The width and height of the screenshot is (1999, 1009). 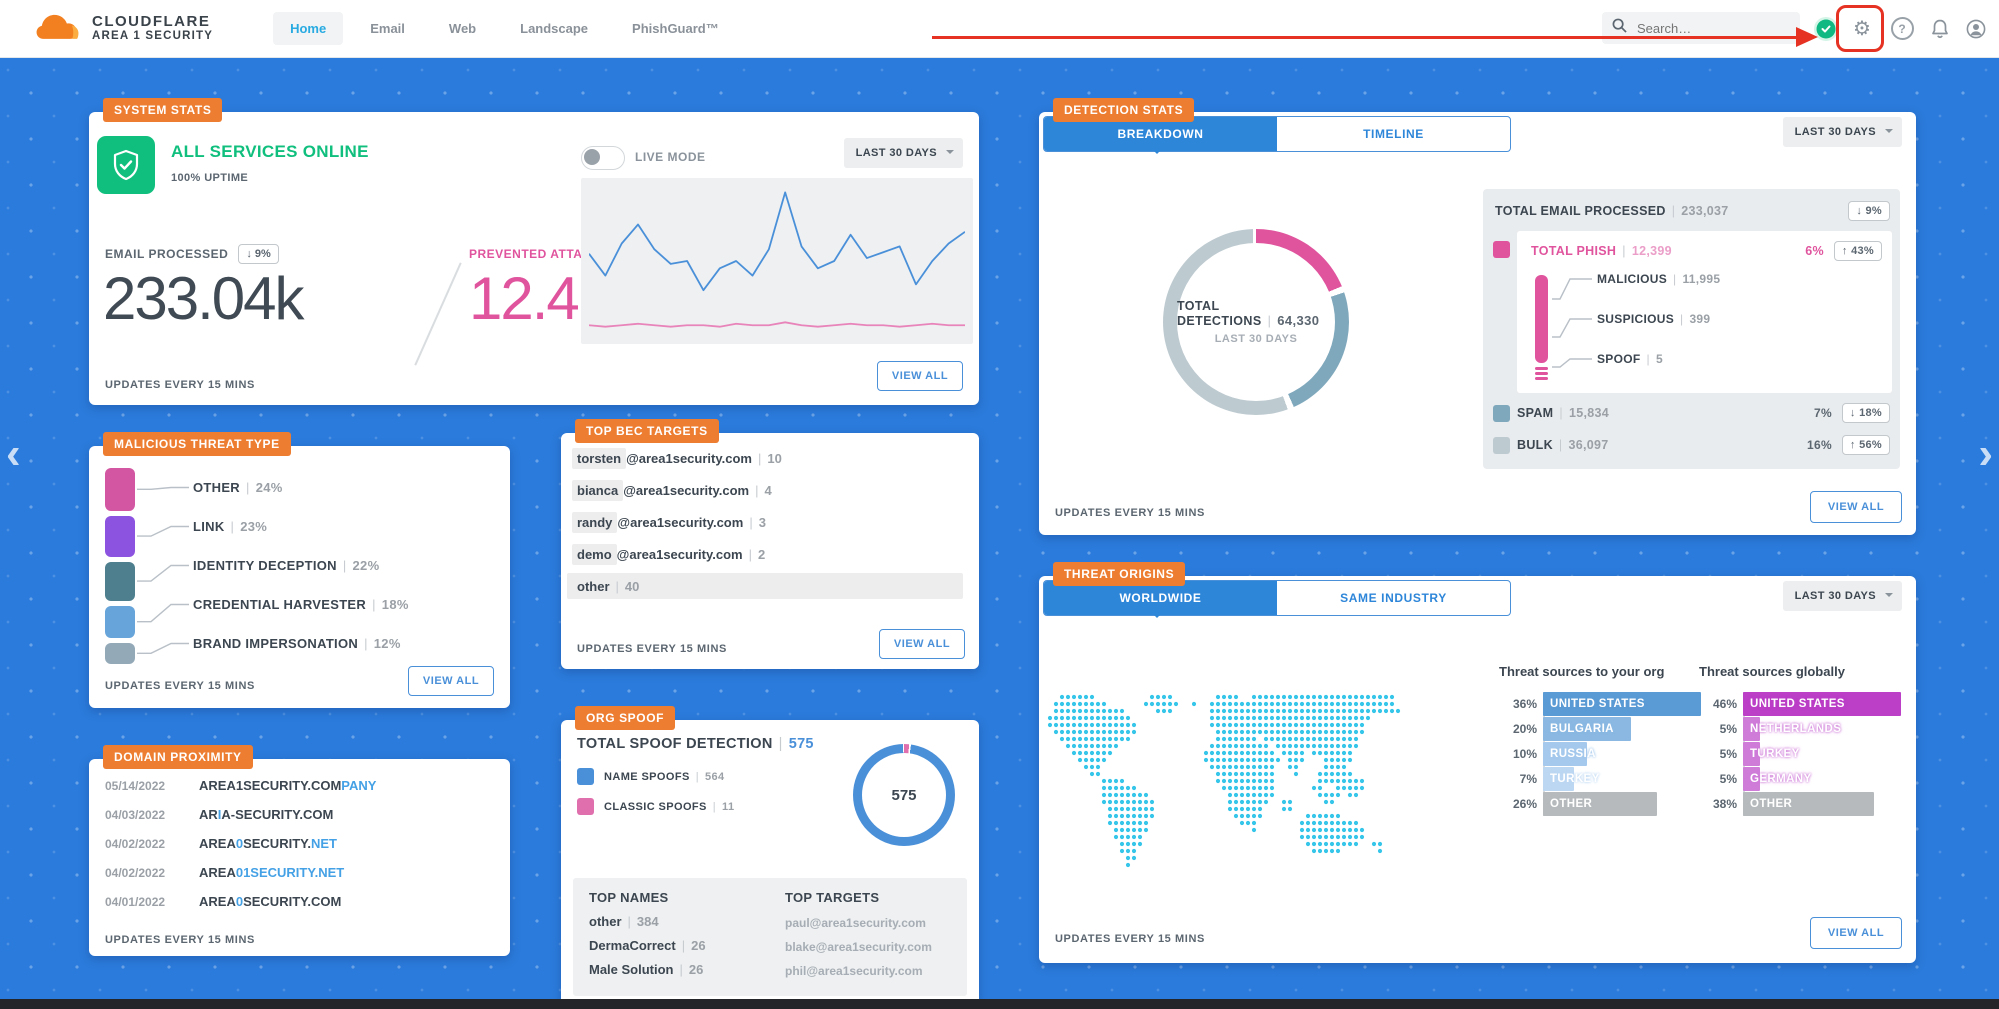 What do you see at coordinates (225, 872) in the screenshot?
I see `domain-row: 04/02/2022 AREA 01SECURITY.NET` at bounding box center [225, 872].